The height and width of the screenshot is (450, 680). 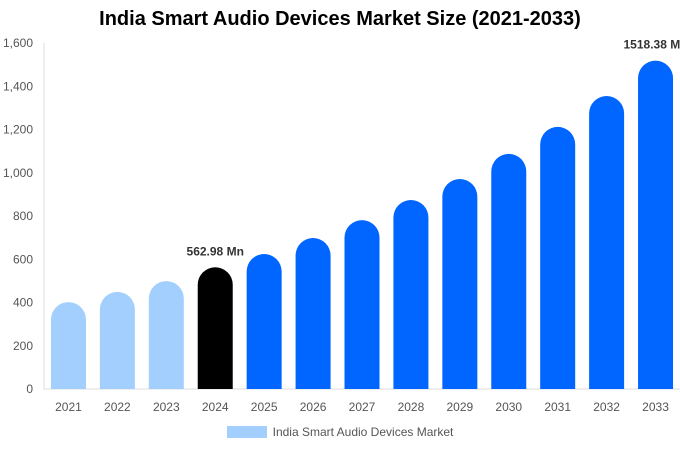 What do you see at coordinates (246, 432) in the screenshot?
I see `legend-swatch` at bounding box center [246, 432].